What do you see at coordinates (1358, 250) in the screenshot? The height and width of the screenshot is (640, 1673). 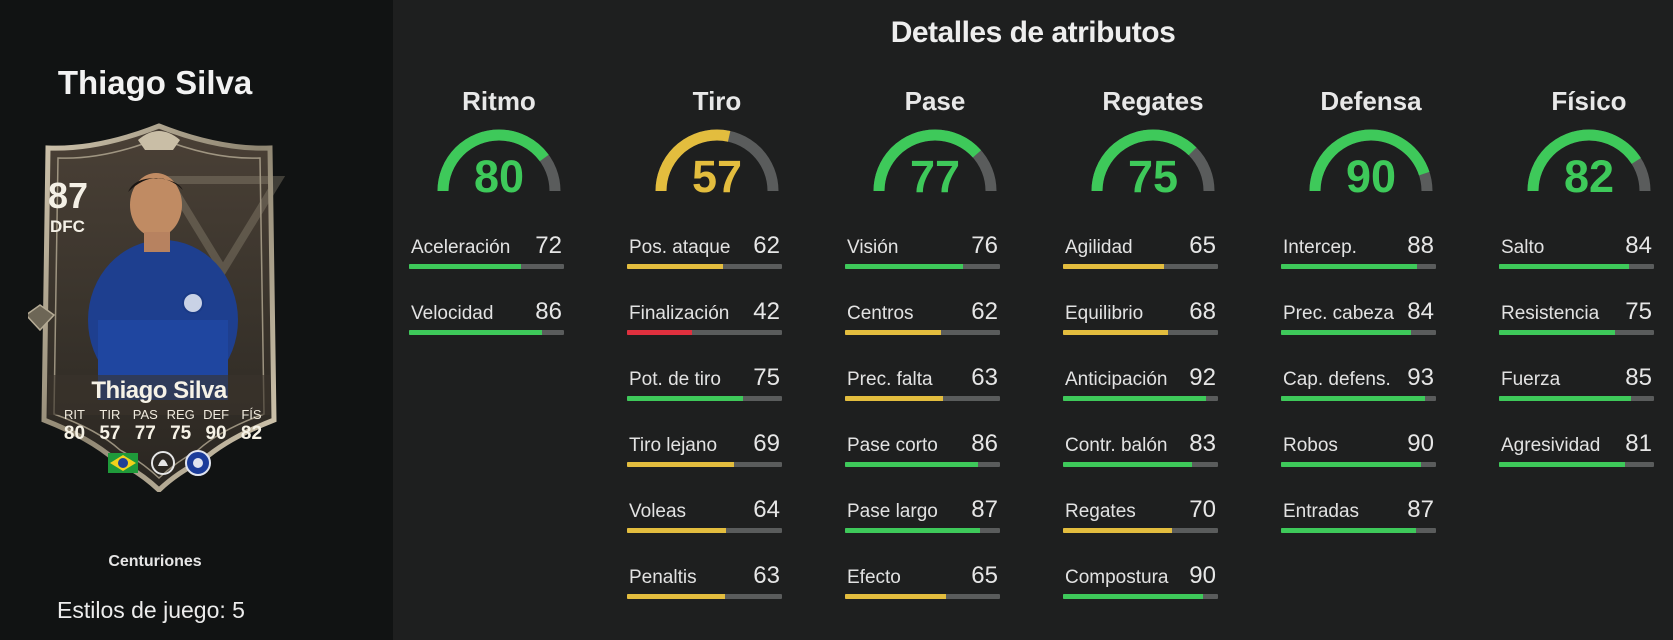 I see `attribute-row: Intercep. 88` at bounding box center [1358, 250].